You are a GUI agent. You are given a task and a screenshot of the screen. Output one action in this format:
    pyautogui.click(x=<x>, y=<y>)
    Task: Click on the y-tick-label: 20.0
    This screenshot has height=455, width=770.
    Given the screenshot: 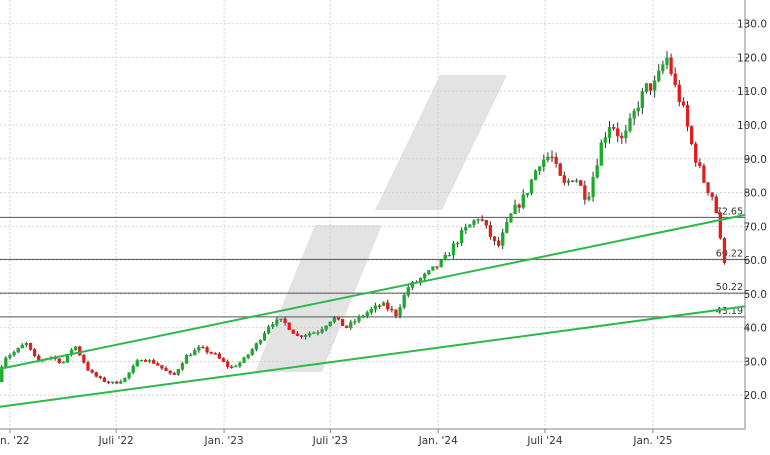 What is the action you would take?
    pyautogui.click(x=755, y=396)
    